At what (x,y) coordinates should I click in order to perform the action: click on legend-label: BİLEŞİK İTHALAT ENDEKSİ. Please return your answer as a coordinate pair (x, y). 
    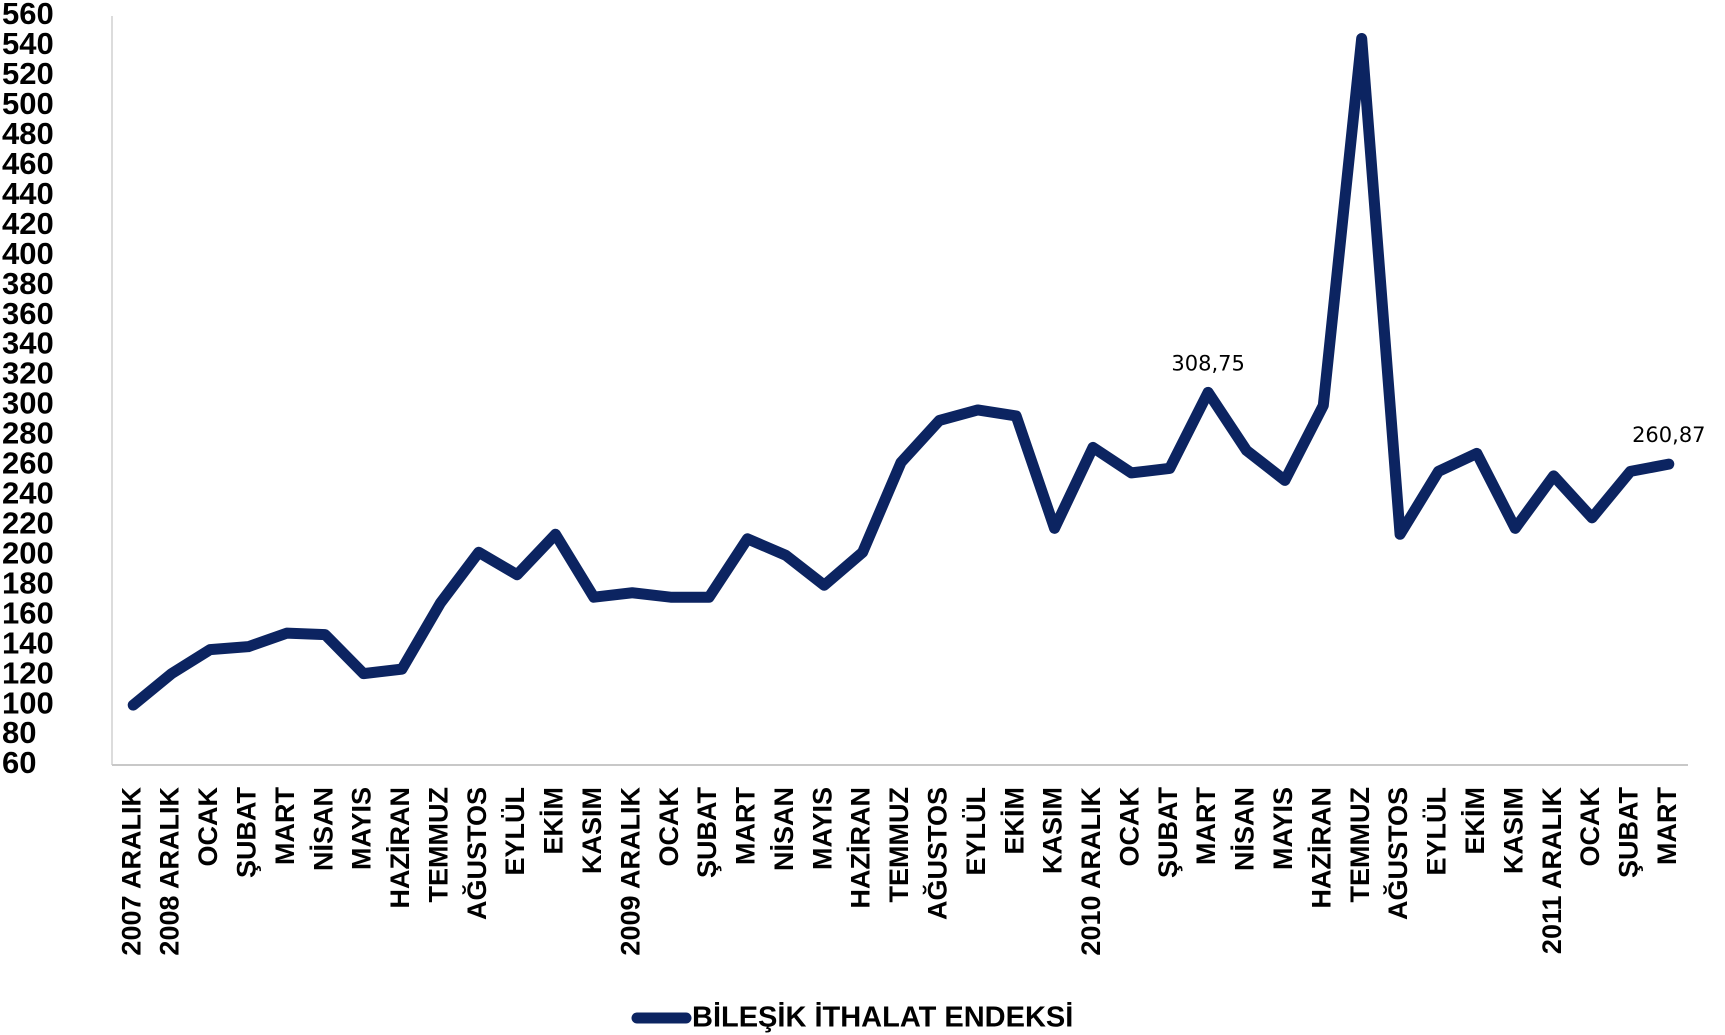
    Looking at the image, I should click on (882, 1018).